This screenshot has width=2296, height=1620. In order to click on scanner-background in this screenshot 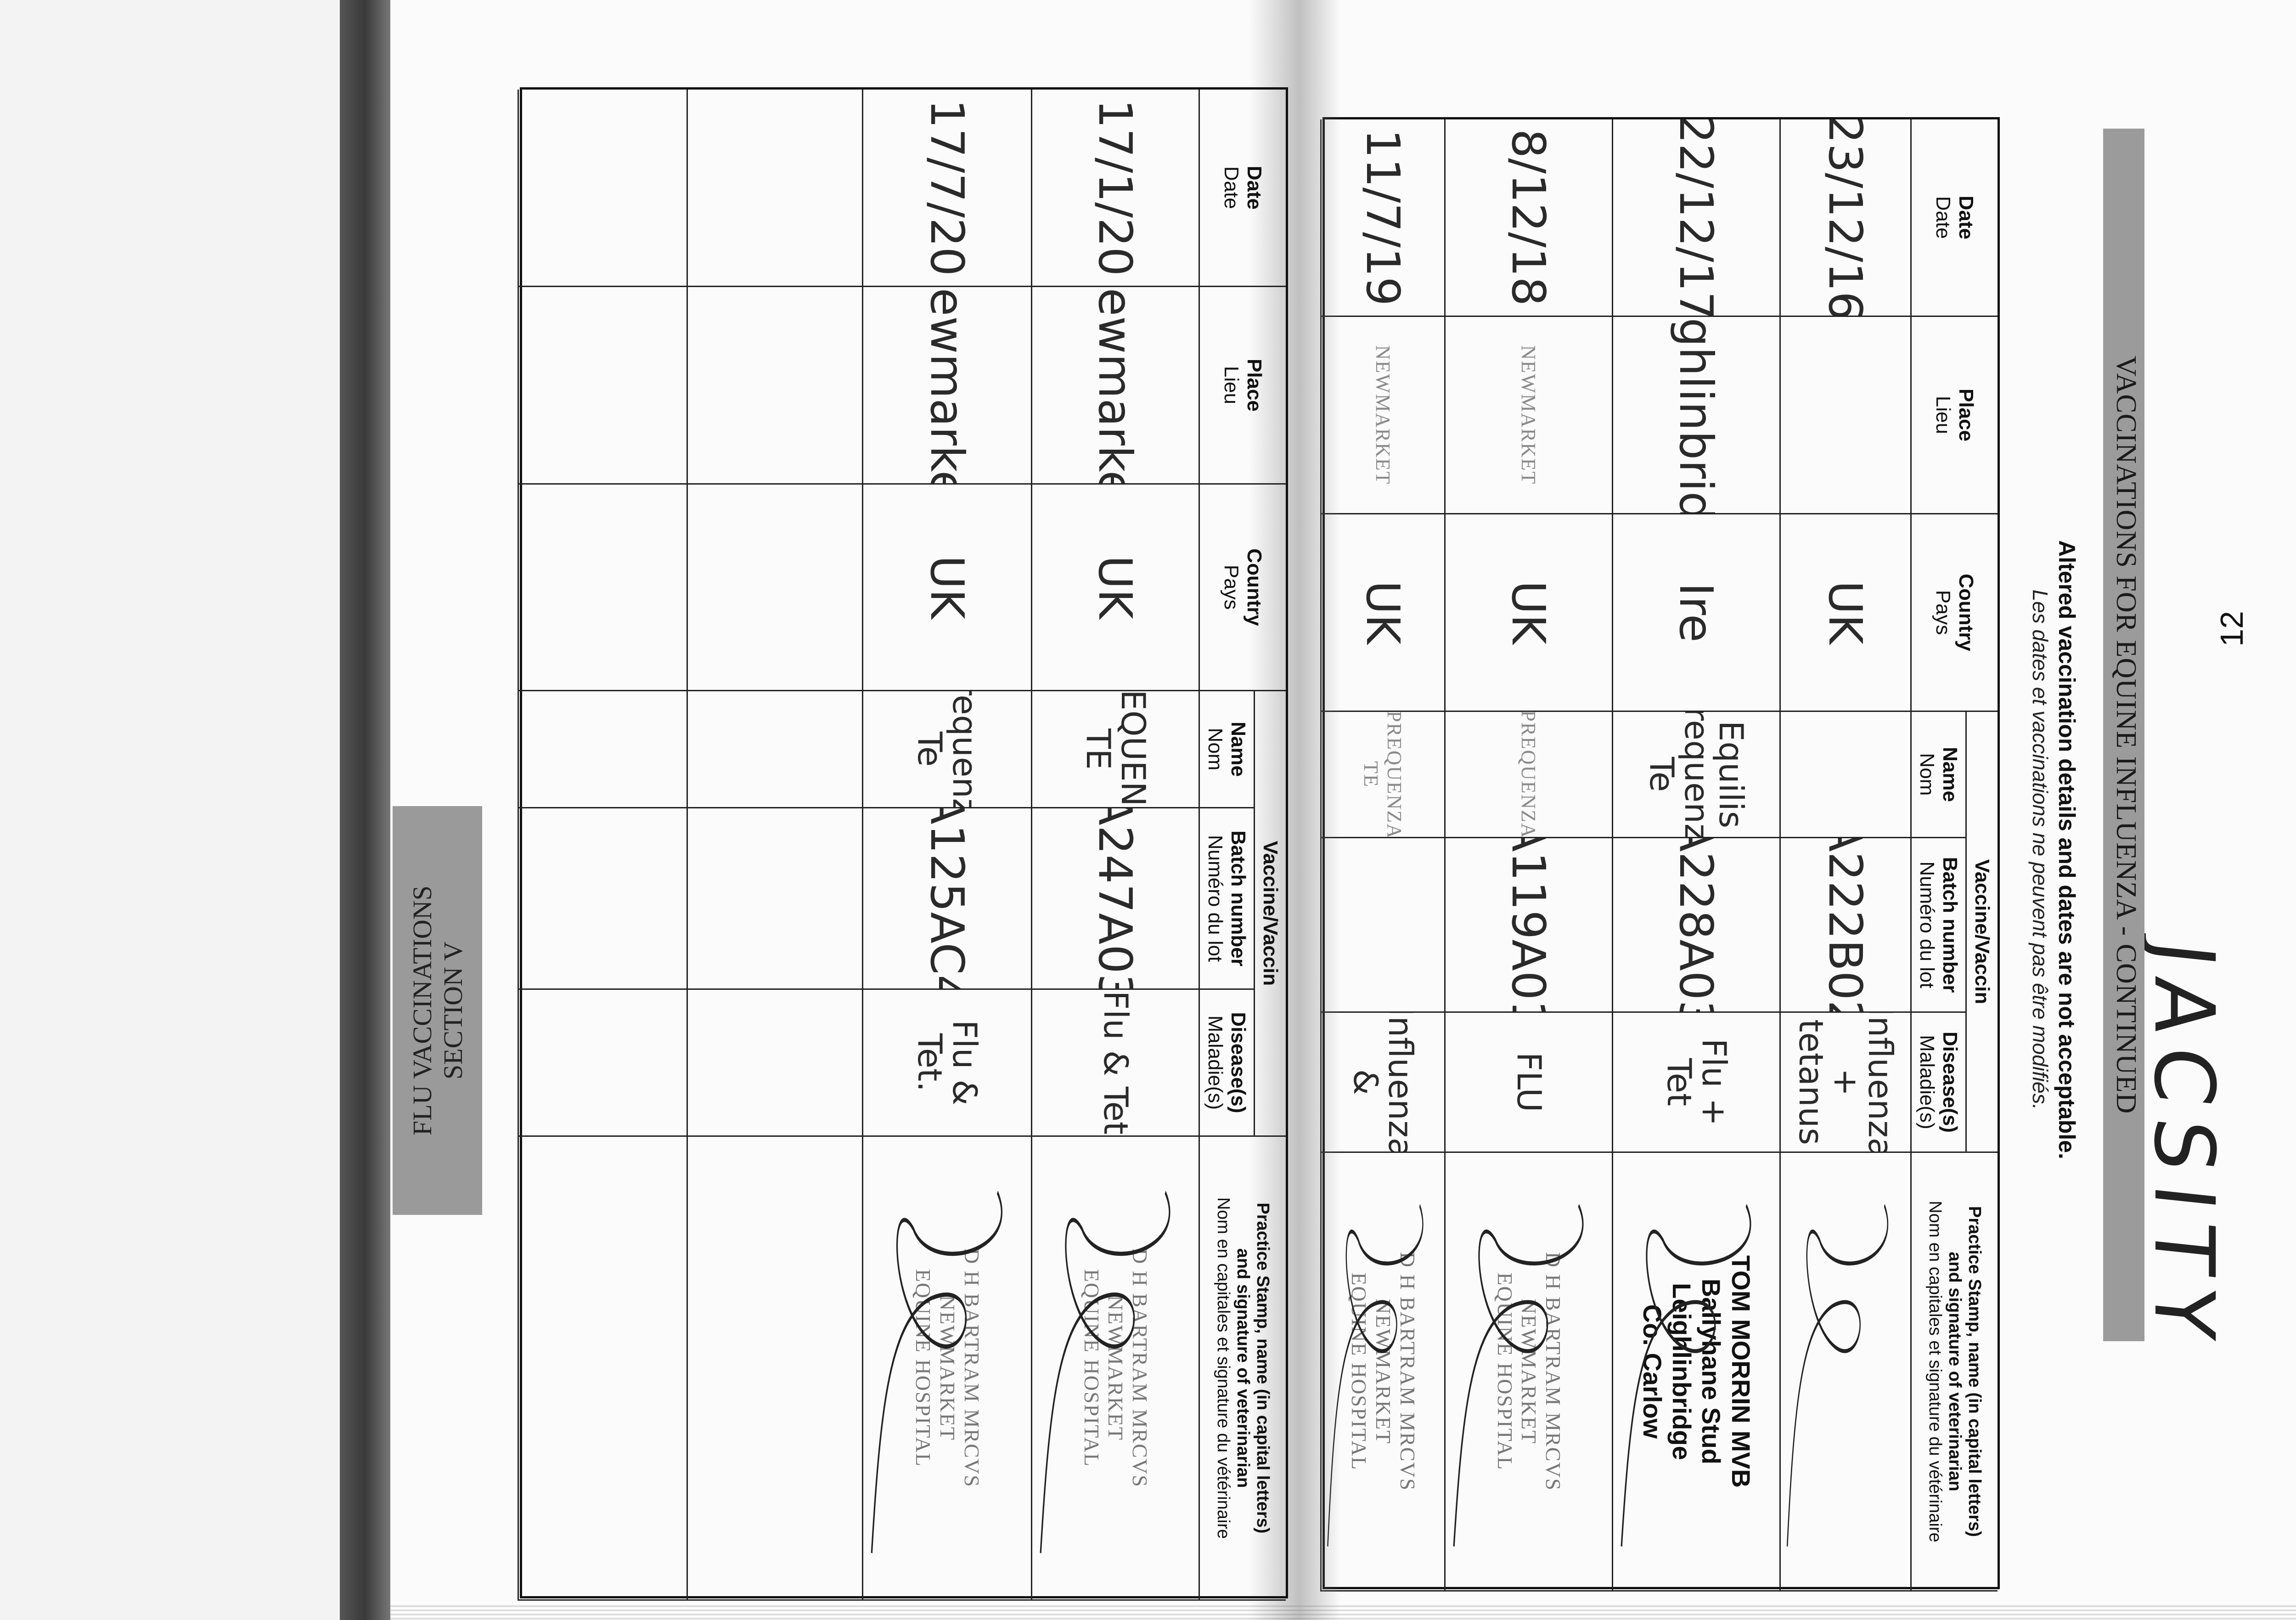, I will do `click(170, 810)`.